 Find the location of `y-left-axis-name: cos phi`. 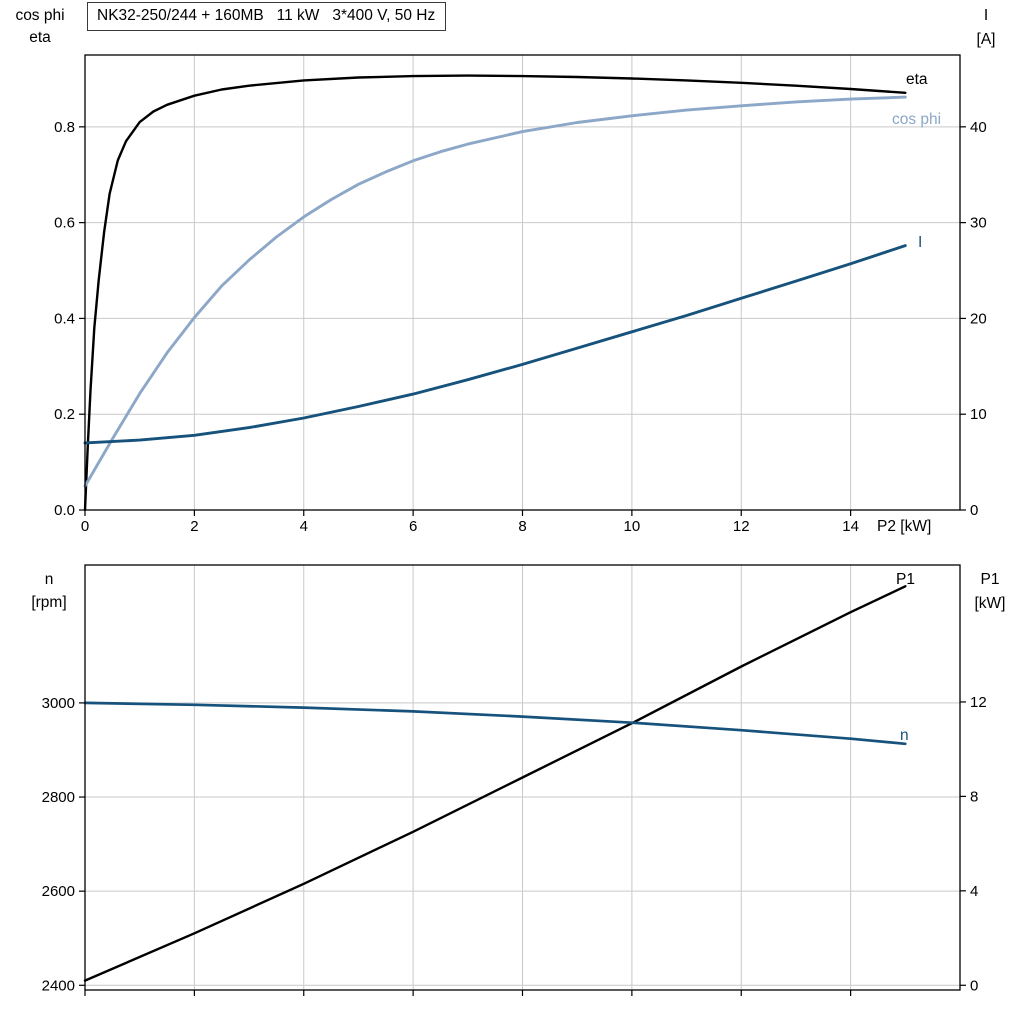

y-left-axis-name: cos phi is located at coordinates (39, 15).